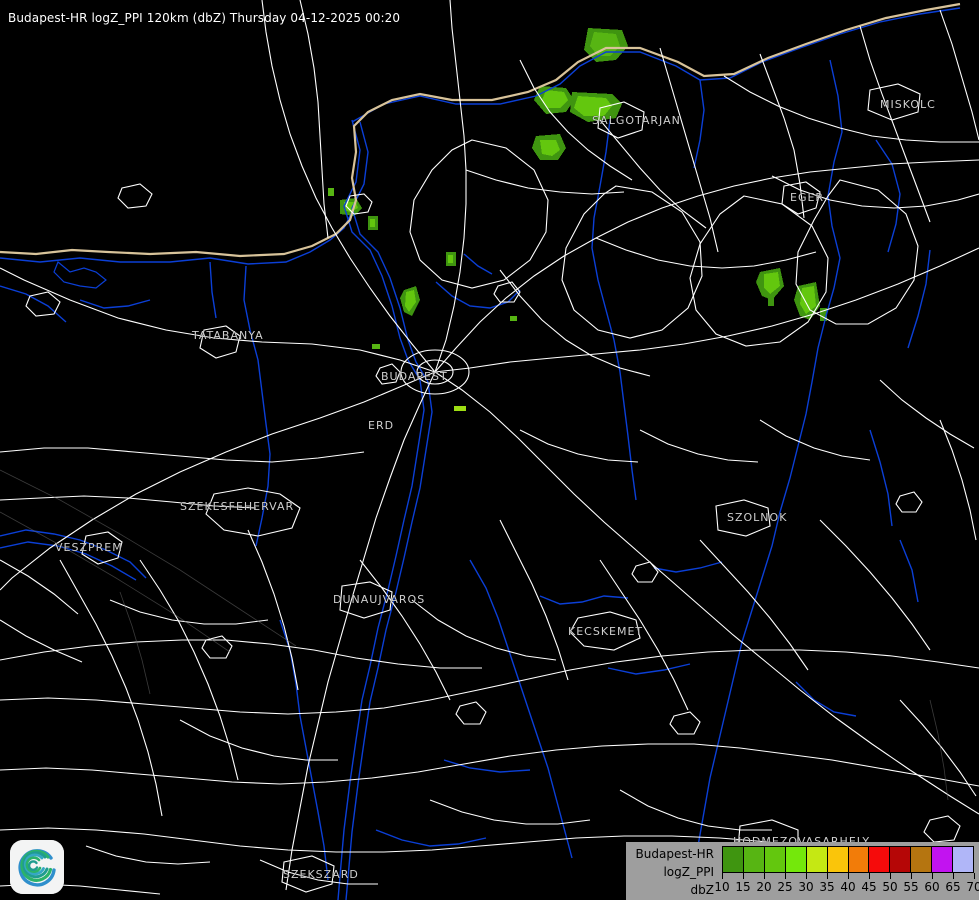 This screenshot has height=900, width=979. I want to click on city-label-erd: ERD, so click(381, 425).